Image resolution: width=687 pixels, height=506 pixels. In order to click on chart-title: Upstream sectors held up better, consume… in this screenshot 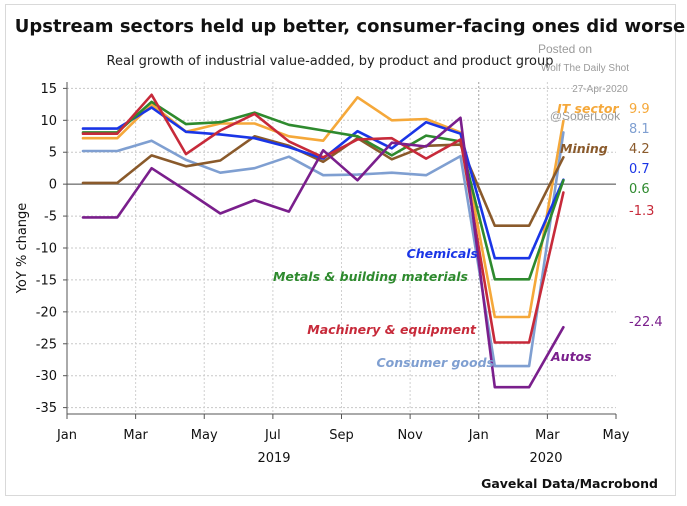, I will do `click(350, 26)`.